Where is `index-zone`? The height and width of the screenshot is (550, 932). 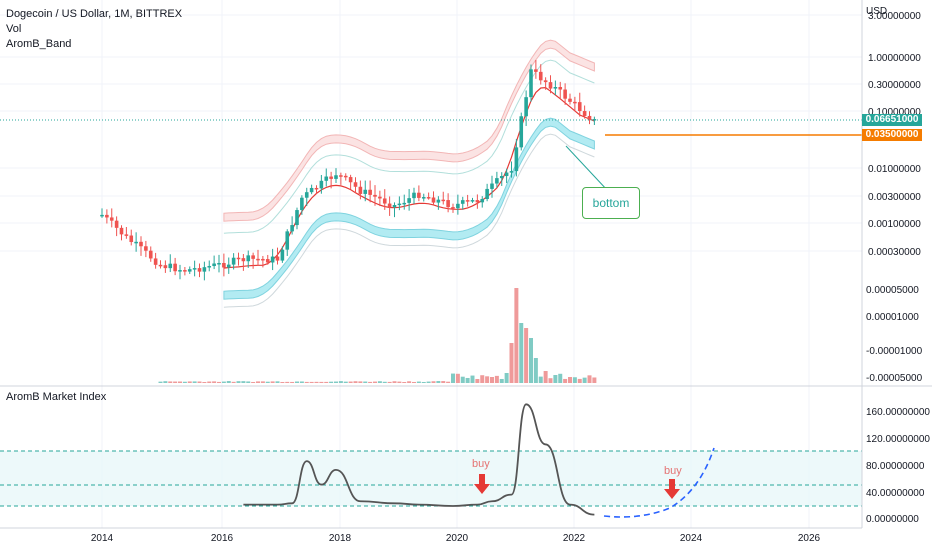
index-zone is located at coordinates (431, 478).